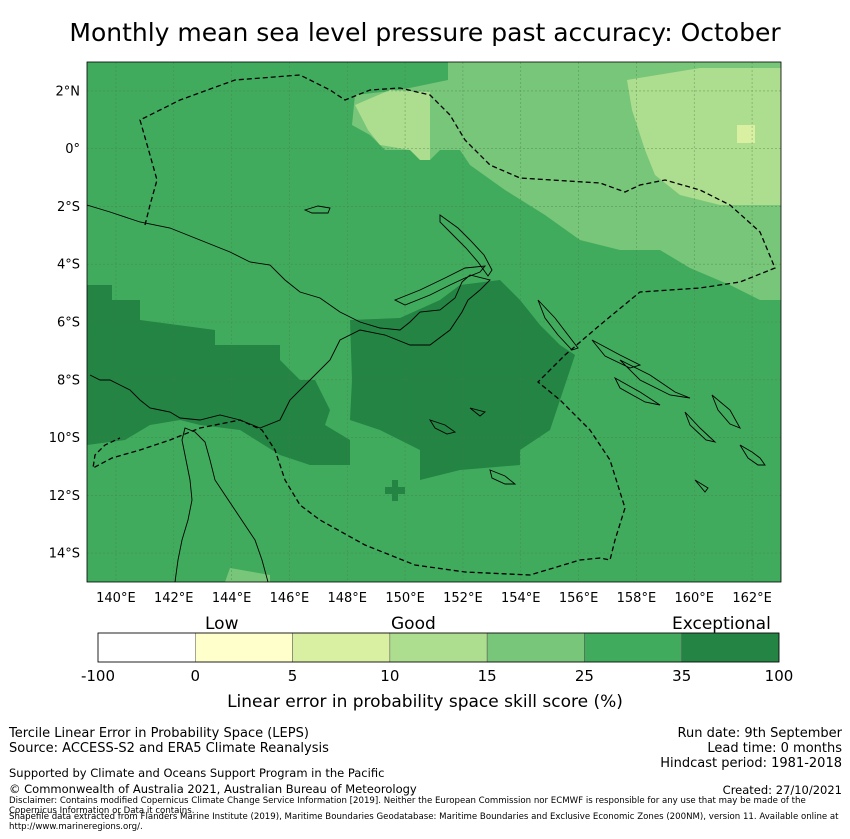  Describe the element at coordinates (174, 598) in the screenshot. I see `longitude-tick-label: 142°E` at that location.